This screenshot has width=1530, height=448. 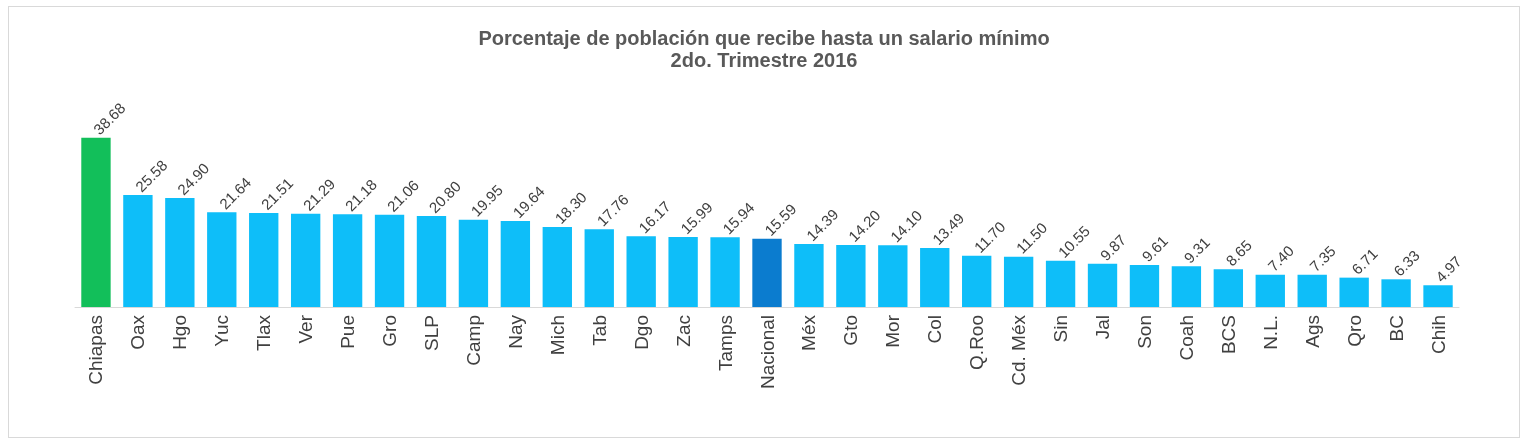 I want to click on x-tick-label: Col, so click(x=935, y=329).